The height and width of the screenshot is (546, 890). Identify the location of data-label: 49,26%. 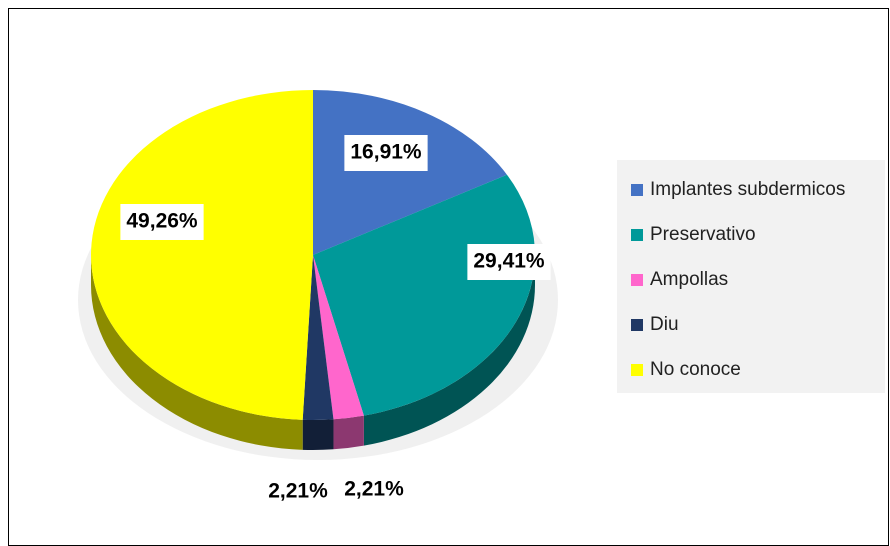
(162, 221).